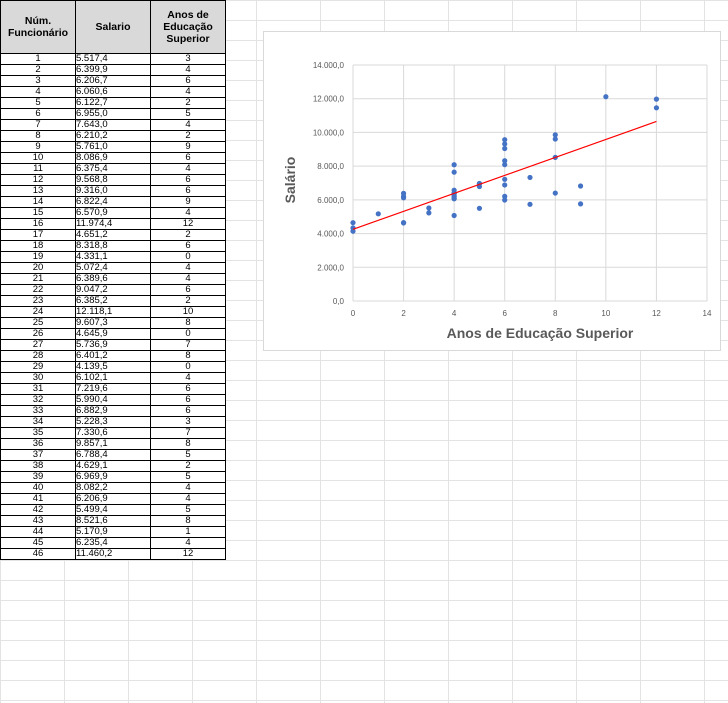 Image resolution: width=728 pixels, height=703 pixels. I want to click on cell-salary: 9.047,2, so click(113, 290).